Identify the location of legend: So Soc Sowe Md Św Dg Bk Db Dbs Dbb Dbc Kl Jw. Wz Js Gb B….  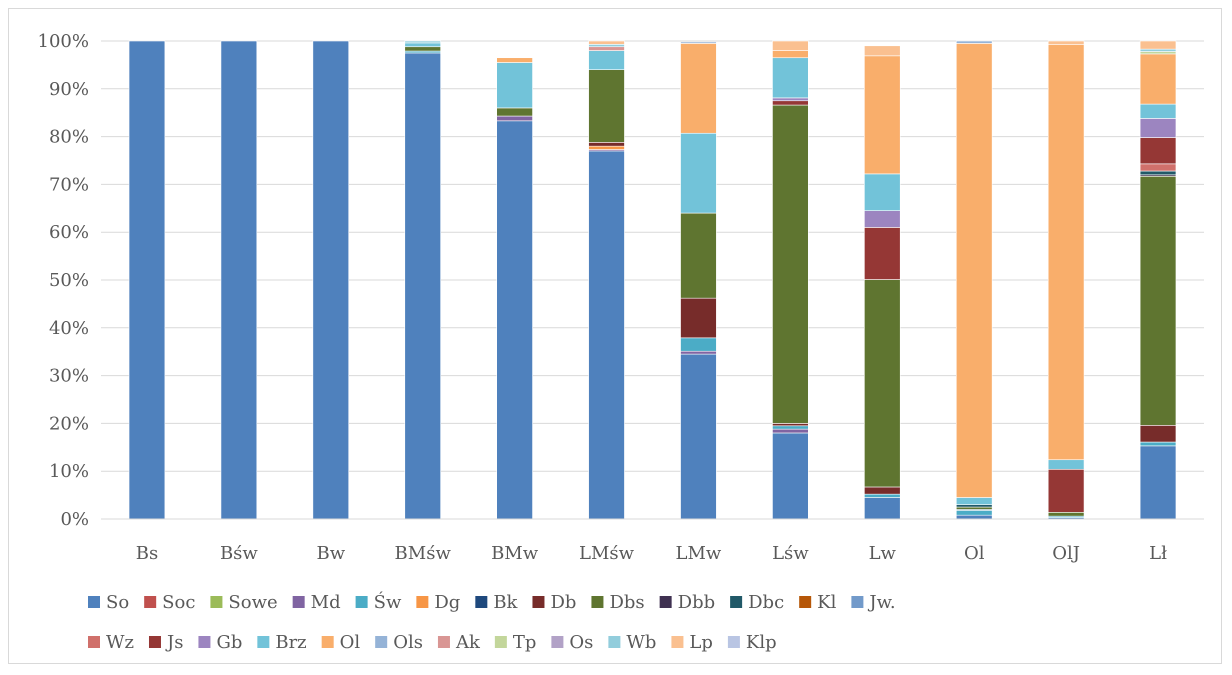
(492, 621).